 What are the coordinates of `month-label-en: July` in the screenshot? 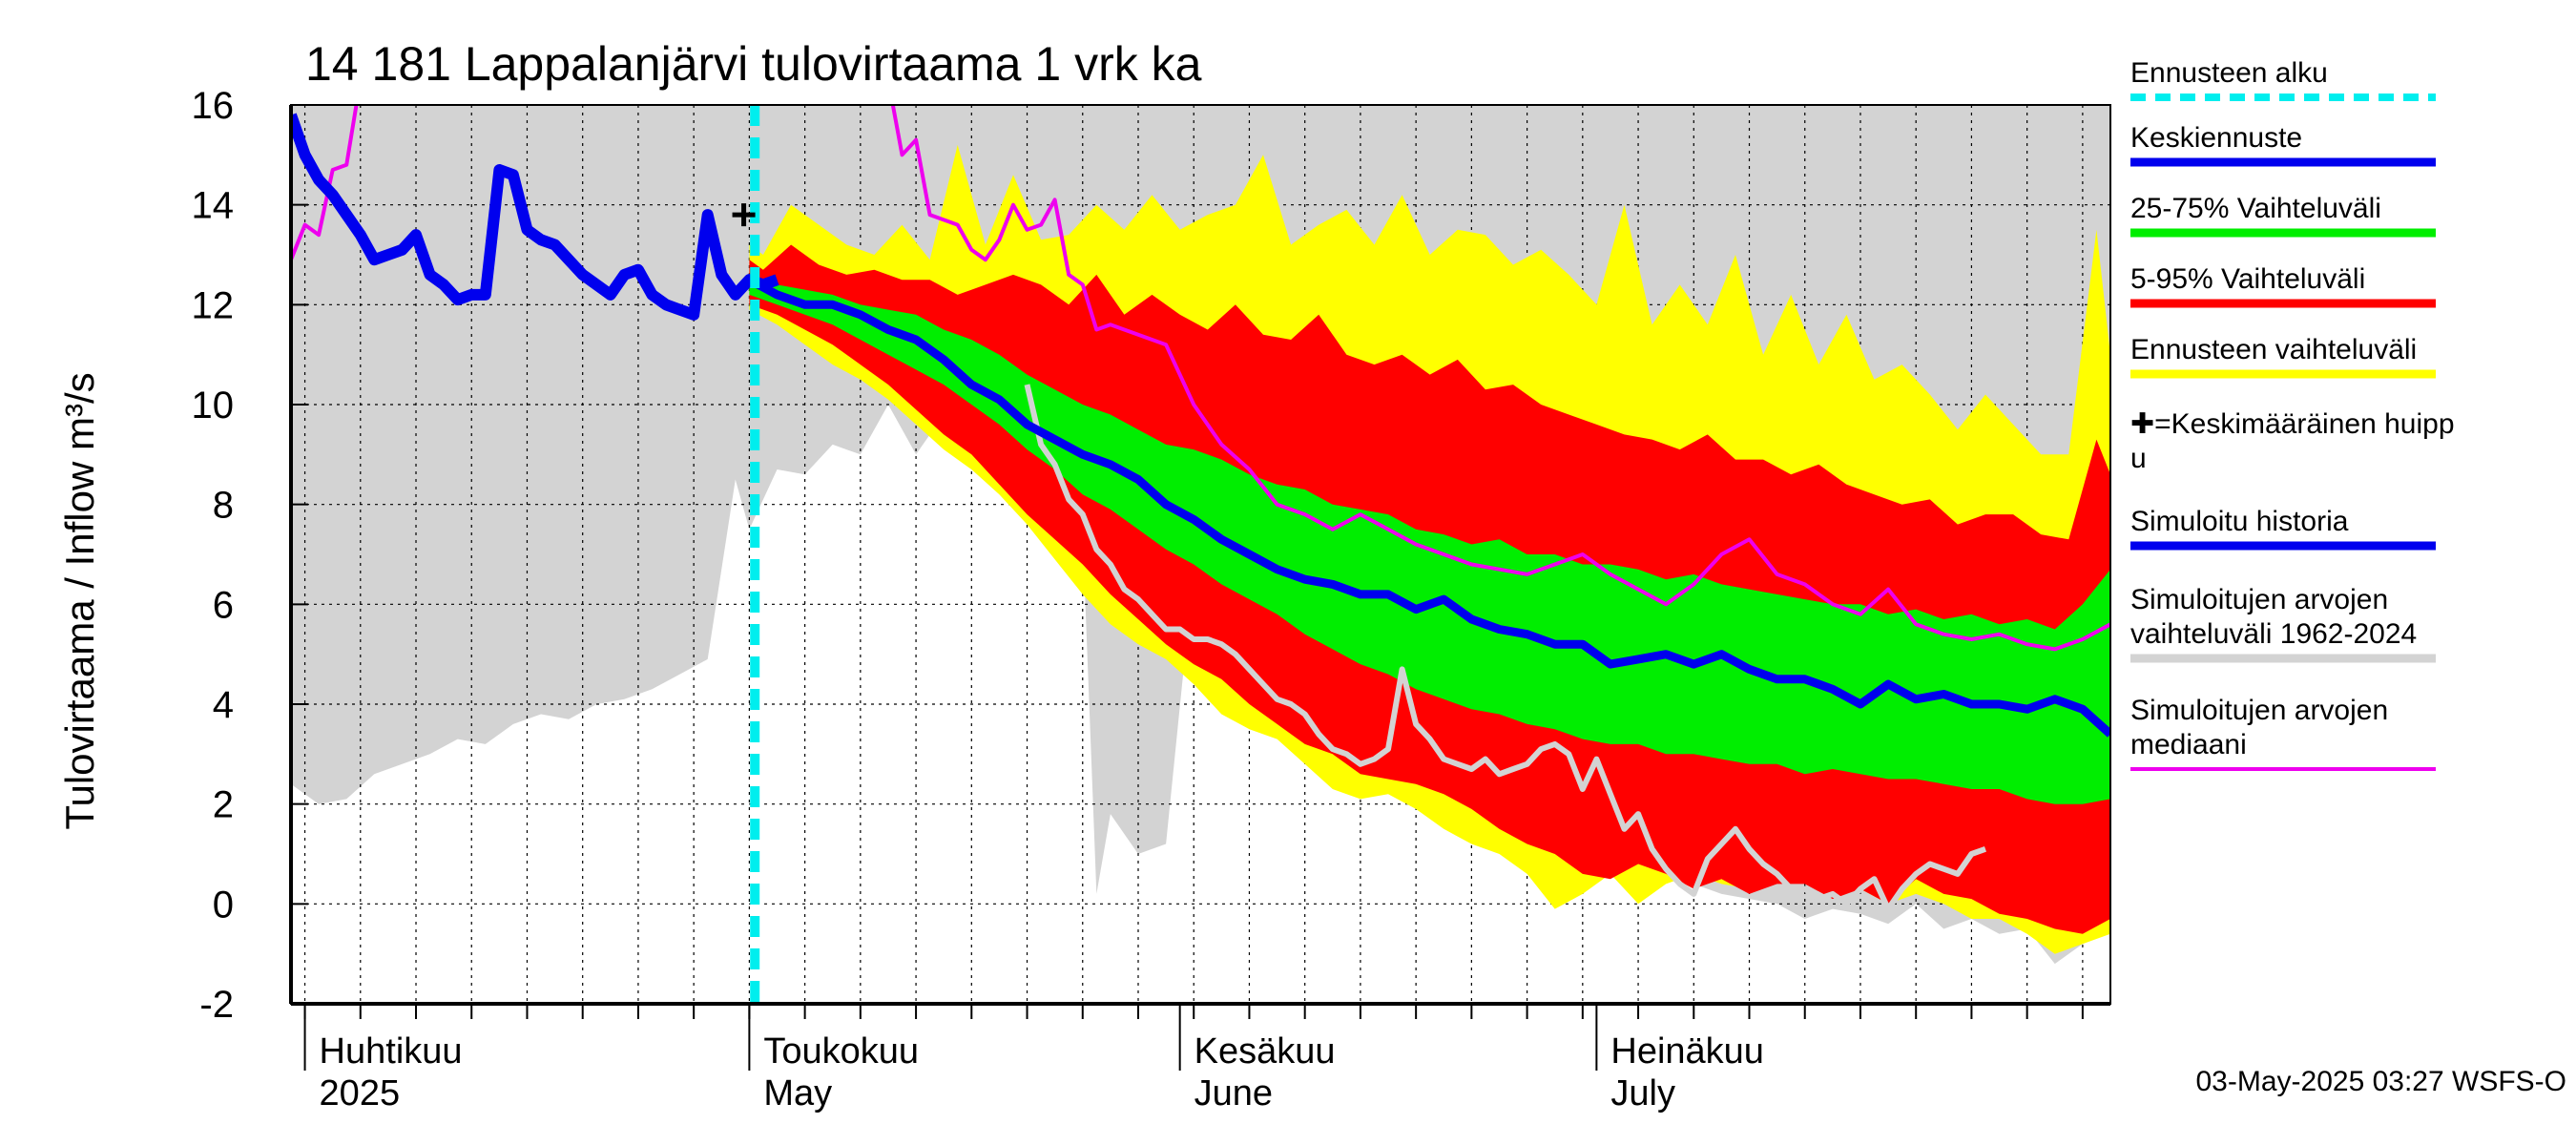 It's located at (1642, 1094).